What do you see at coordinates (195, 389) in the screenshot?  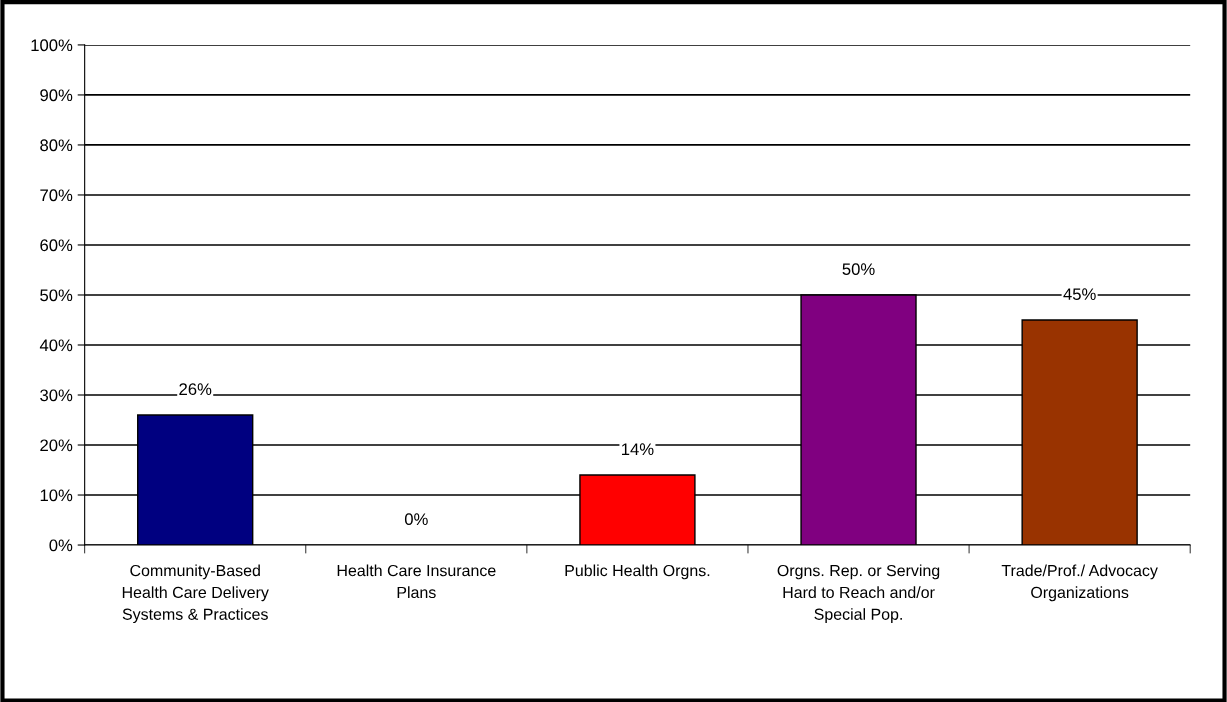 I see `data-label: 26%` at bounding box center [195, 389].